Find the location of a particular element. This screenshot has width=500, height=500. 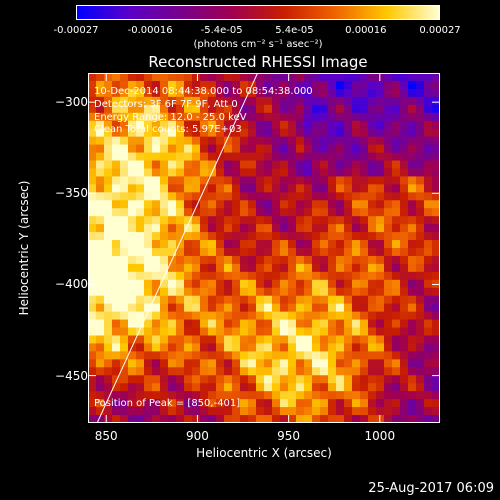

colorbar-tick-label: 5.4e-05 is located at coordinates (294, 30).